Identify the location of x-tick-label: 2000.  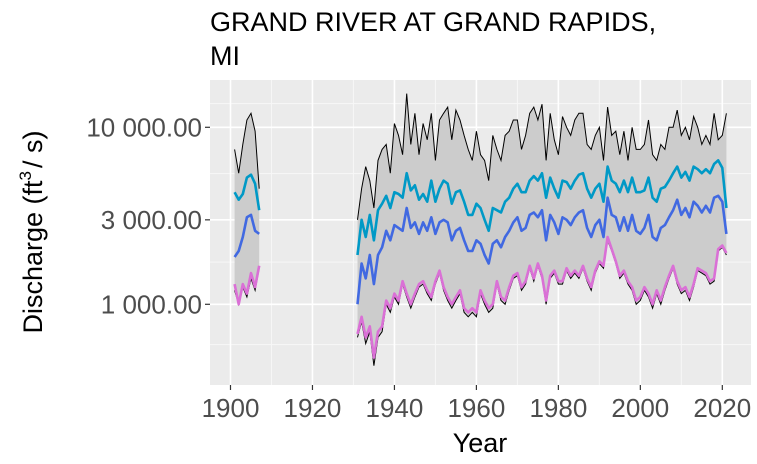
(640, 408).